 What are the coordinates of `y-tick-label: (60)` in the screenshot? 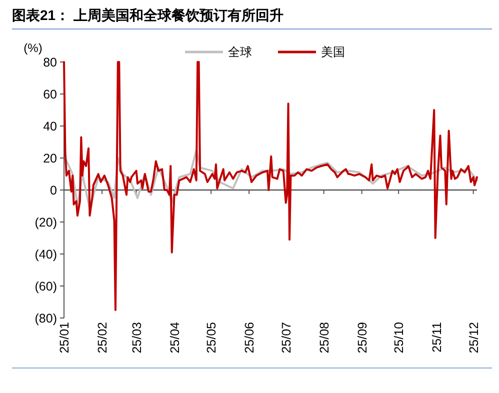 It's located at (45, 287).